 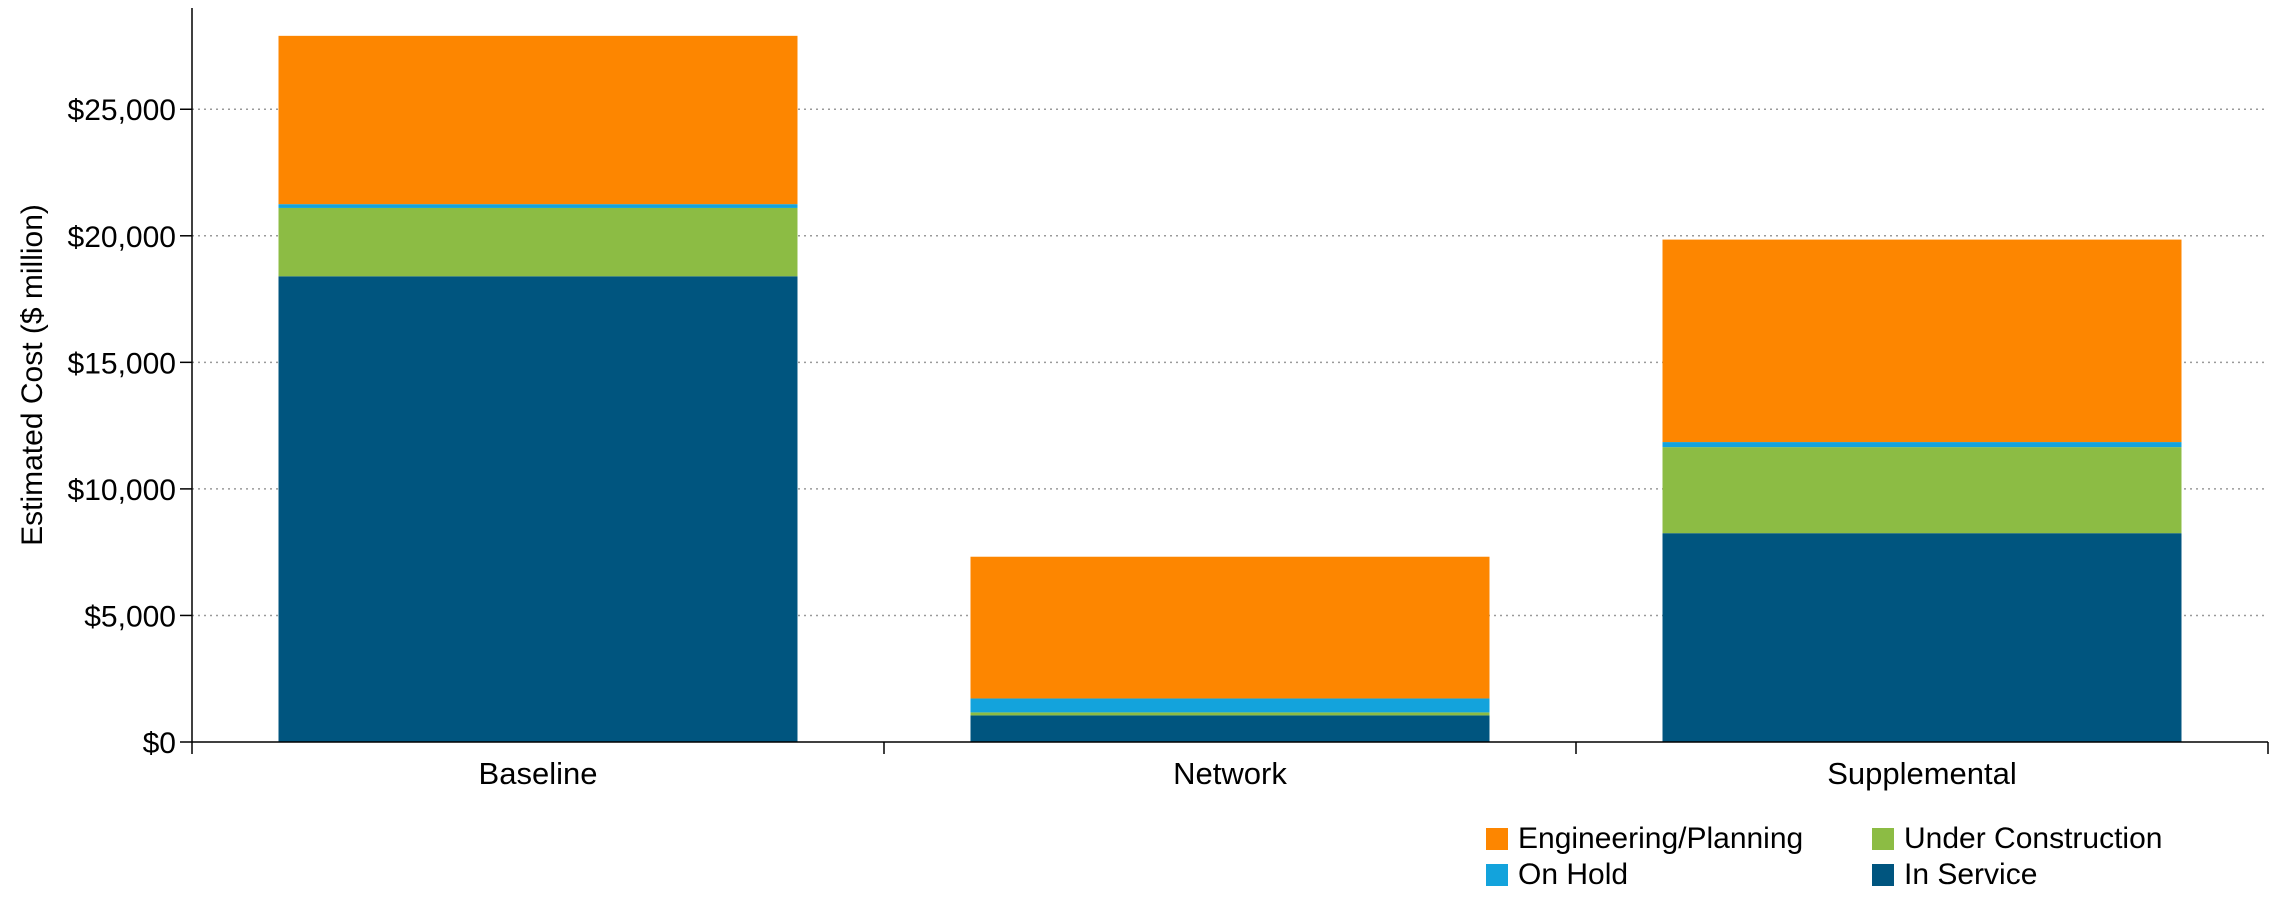 I want to click on legend-item-engineering-planning: Engineering/Planning, so click(x=1644, y=839).